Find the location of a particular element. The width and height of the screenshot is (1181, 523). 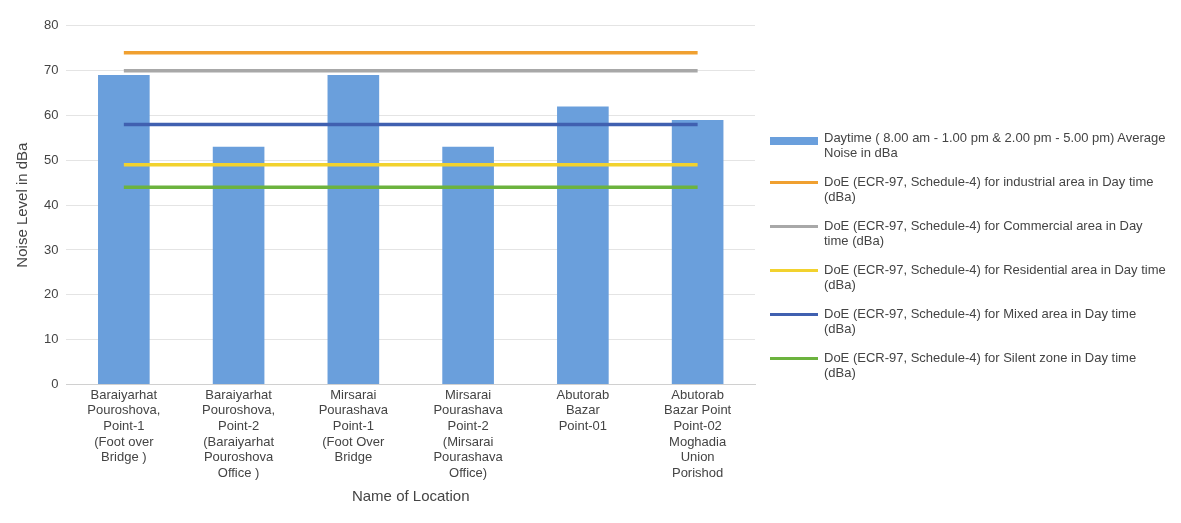

y-tick-label: 40 is located at coordinates (51, 204).